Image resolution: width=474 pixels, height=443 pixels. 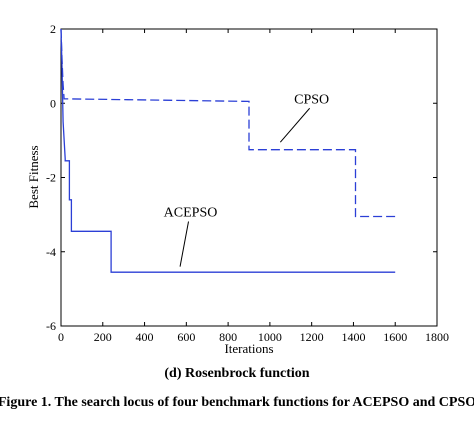 I want to click on x-tick-label: 600, so click(x=186, y=337).